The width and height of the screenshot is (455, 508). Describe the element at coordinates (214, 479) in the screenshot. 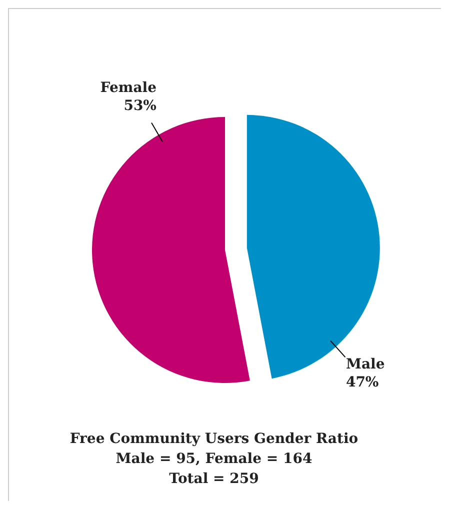

I see `text: Total = 259` at that location.